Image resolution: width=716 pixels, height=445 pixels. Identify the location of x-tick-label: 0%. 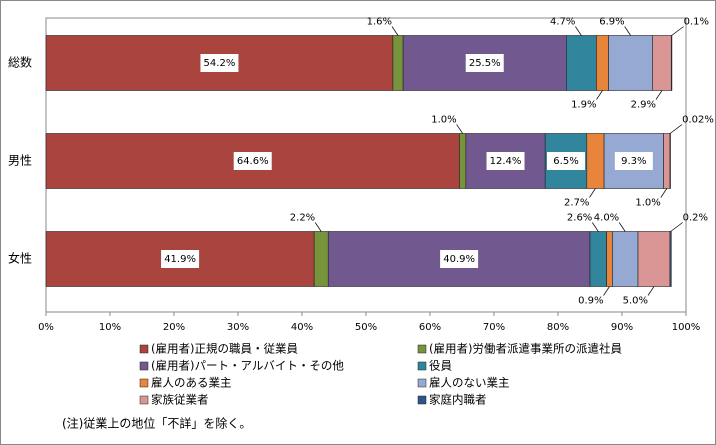
(46, 327).